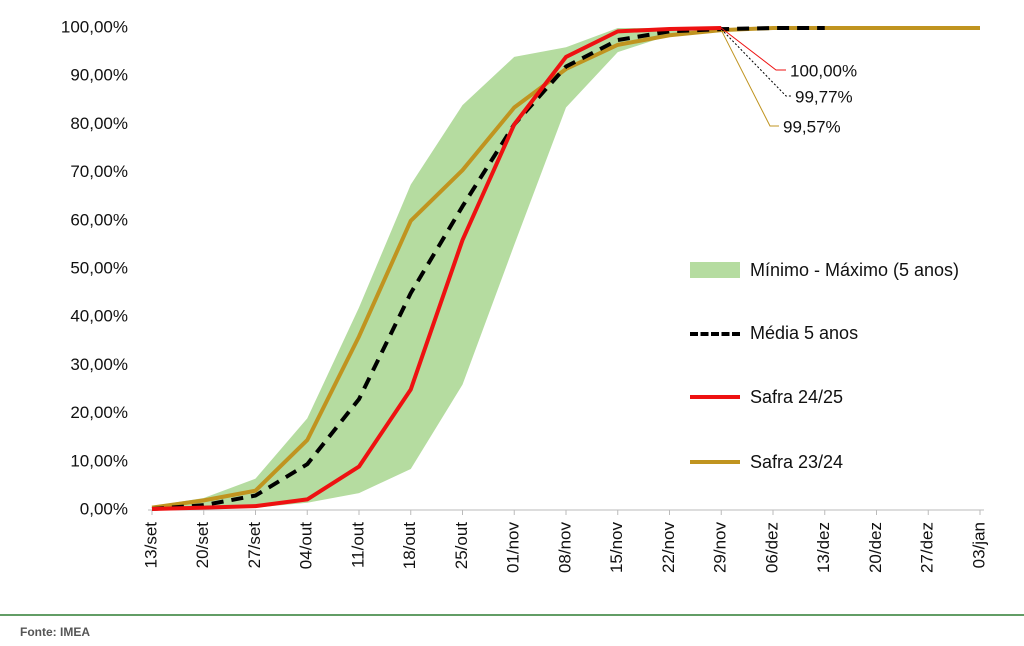 This screenshot has height=646, width=1024. I want to click on data-label: 99,77%, so click(824, 96).